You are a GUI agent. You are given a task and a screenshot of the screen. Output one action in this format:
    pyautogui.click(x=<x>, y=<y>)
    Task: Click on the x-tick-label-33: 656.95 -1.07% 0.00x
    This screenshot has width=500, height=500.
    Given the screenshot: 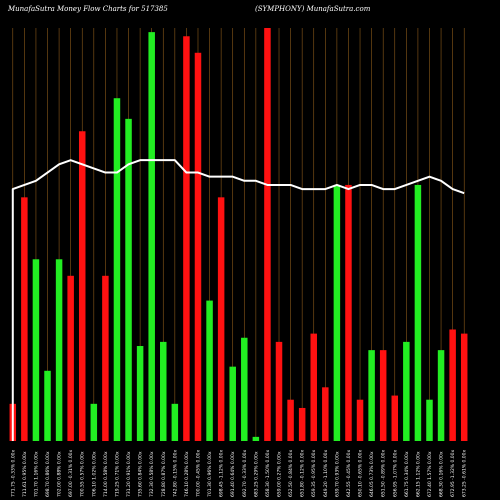 What is the action you would take?
    pyautogui.click(x=395, y=473)
    